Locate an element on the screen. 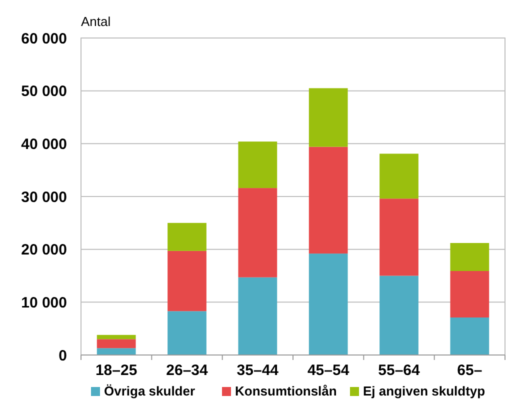  x-tick-label: 26–34 is located at coordinates (187, 370).